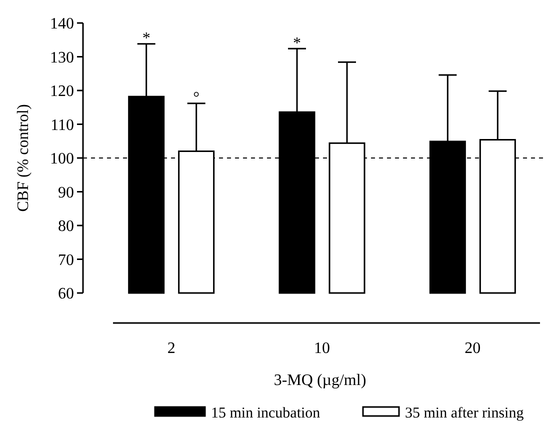 The width and height of the screenshot is (545, 426). I want to click on y-tick-label: 70, so click(66, 260).